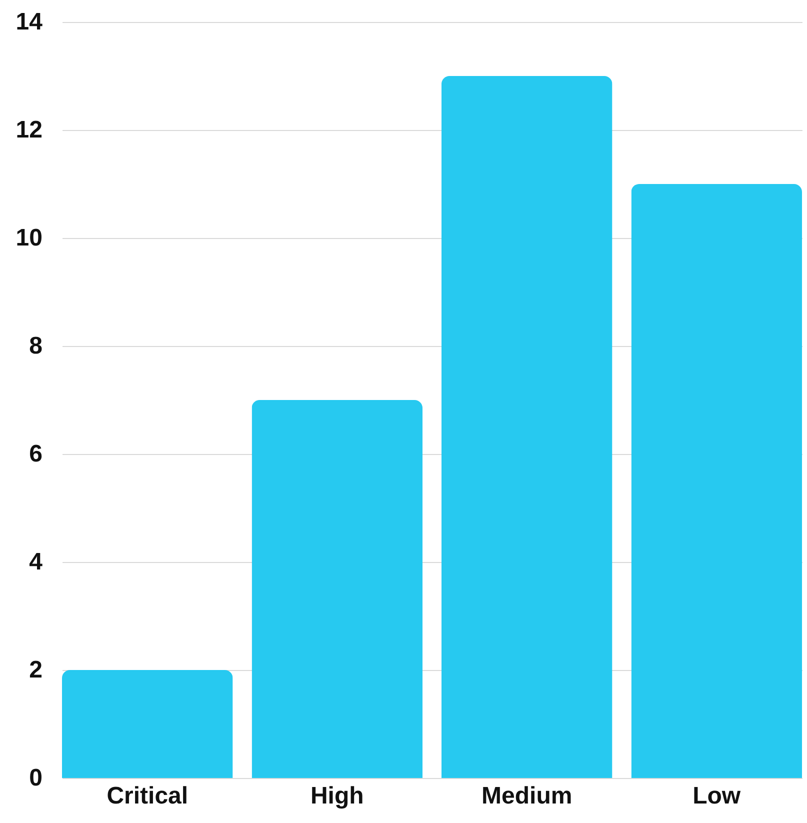 This screenshot has height=823, width=807. What do you see at coordinates (35, 670) in the screenshot?
I see `y-tick-label: 2` at bounding box center [35, 670].